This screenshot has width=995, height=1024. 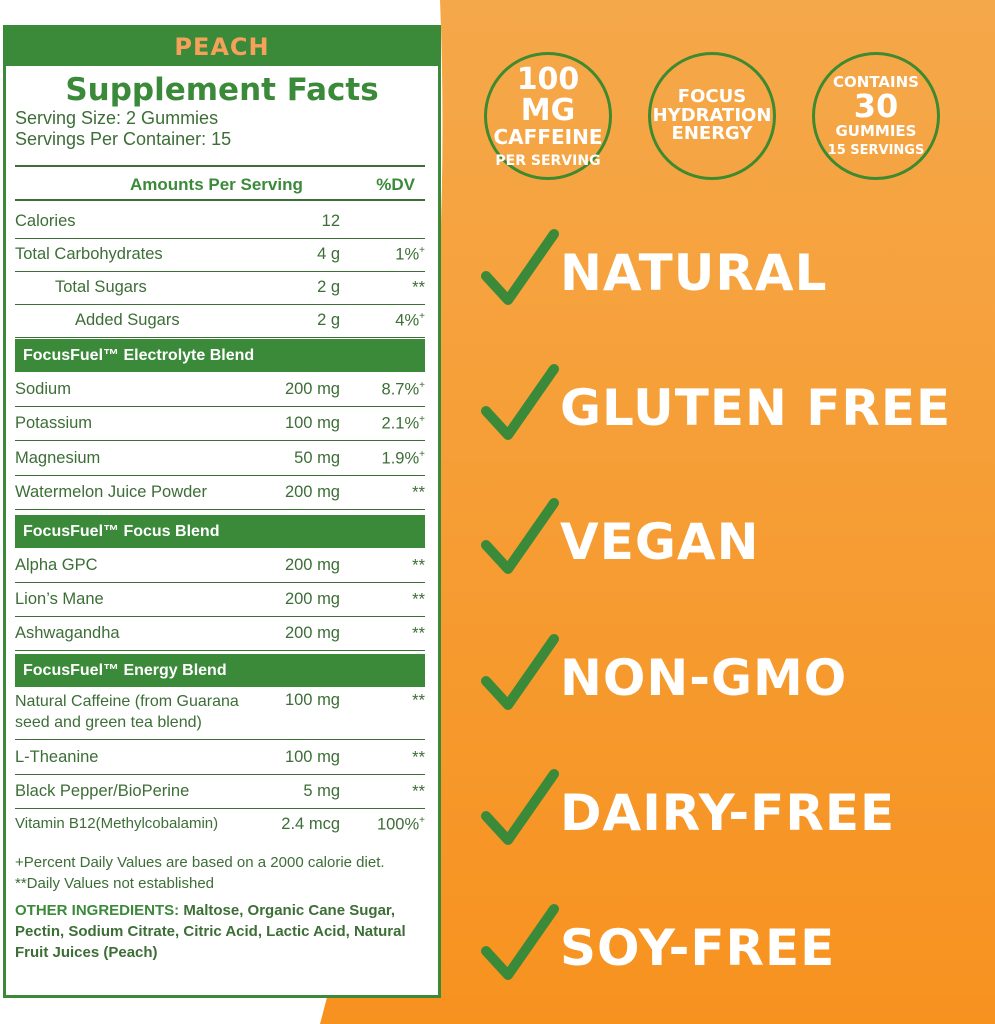 I want to click on divider, so click(x=220, y=166).